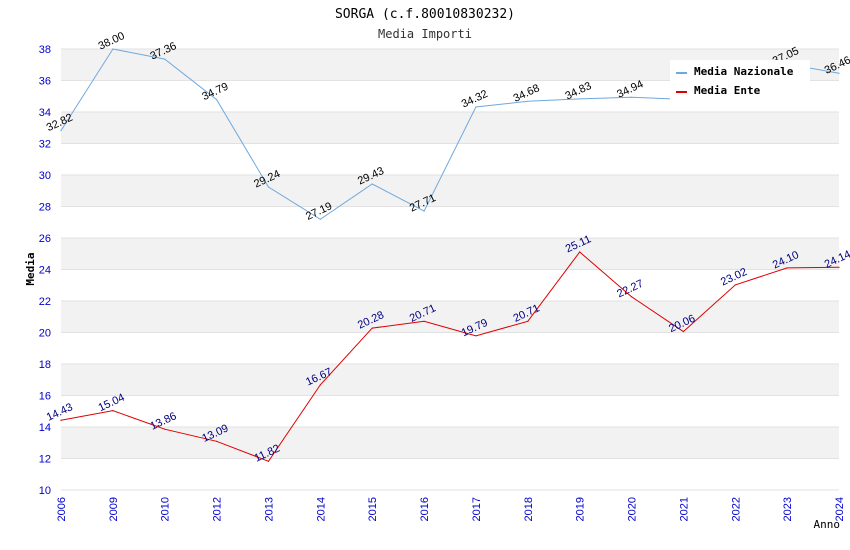 The height and width of the screenshot is (550, 850). I want to click on x-tick-label: 2015, so click(373, 509).